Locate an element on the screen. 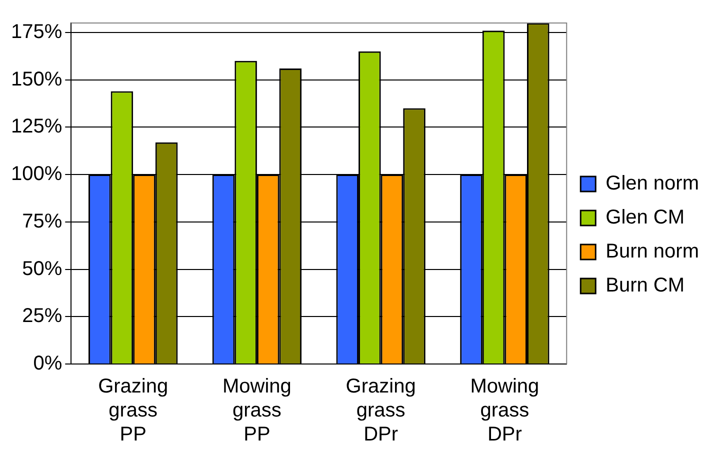 The image size is (721, 462). y-tick-label: 150% is located at coordinates (36, 79).